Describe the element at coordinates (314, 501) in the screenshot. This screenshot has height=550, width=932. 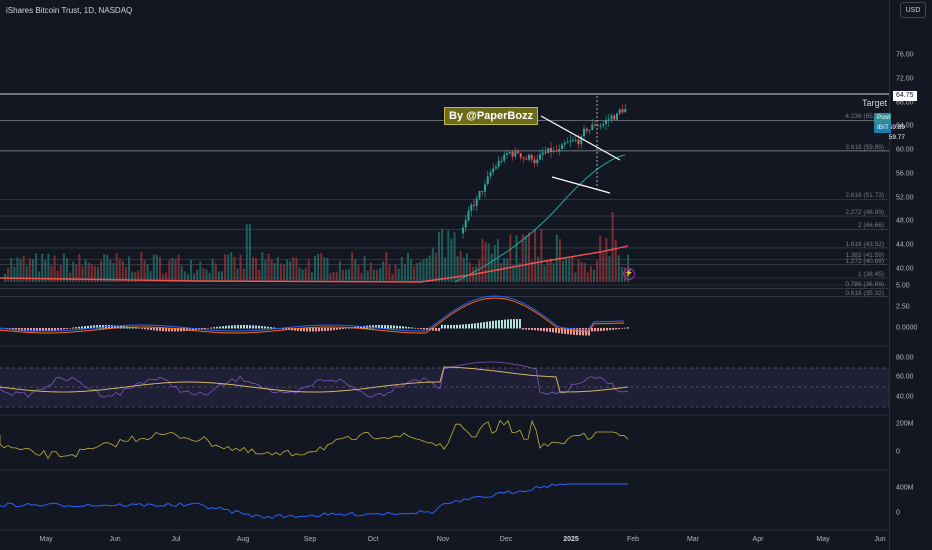
I see `cumulative-pane` at that location.